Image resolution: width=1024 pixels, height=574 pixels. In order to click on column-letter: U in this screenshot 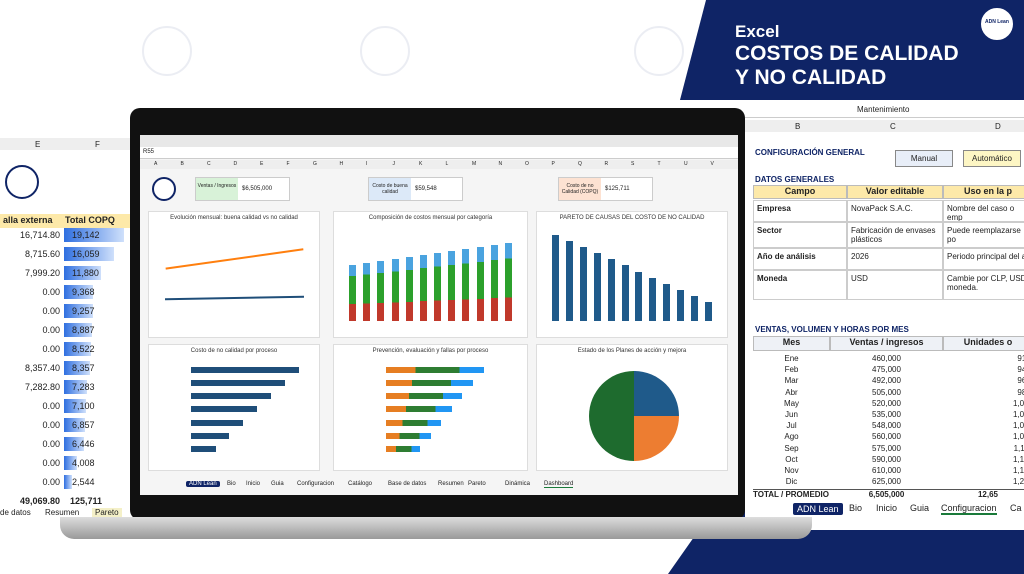, I will do `click(686, 164)`.